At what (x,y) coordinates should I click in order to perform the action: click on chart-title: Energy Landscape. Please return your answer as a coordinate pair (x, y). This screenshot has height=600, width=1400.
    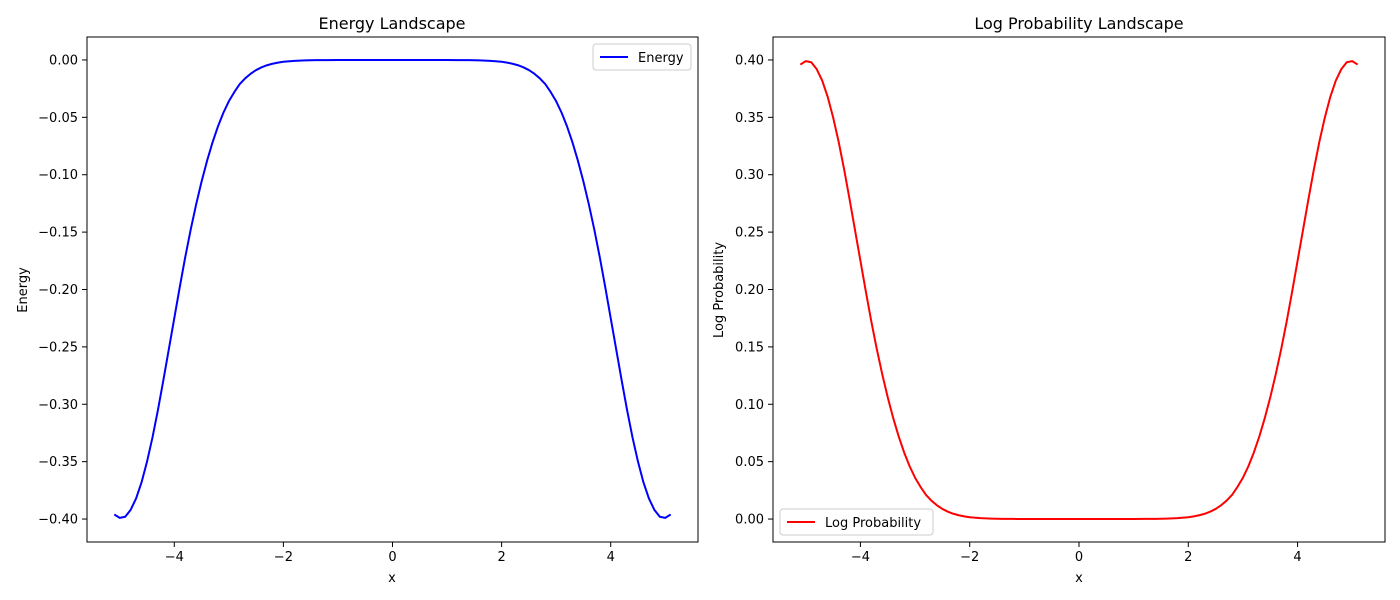
    Looking at the image, I should click on (391, 23).